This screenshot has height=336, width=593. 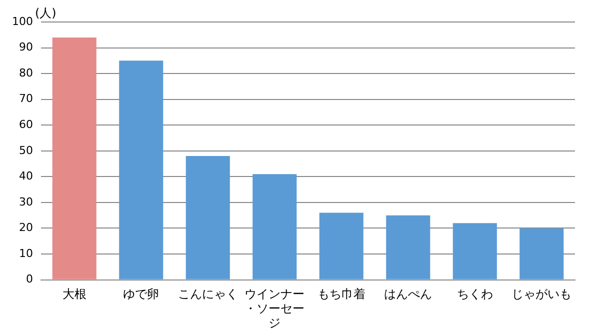 What do you see at coordinates (25, 227) in the screenshot?
I see `y-tick-label: 20` at bounding box center [25, 227].